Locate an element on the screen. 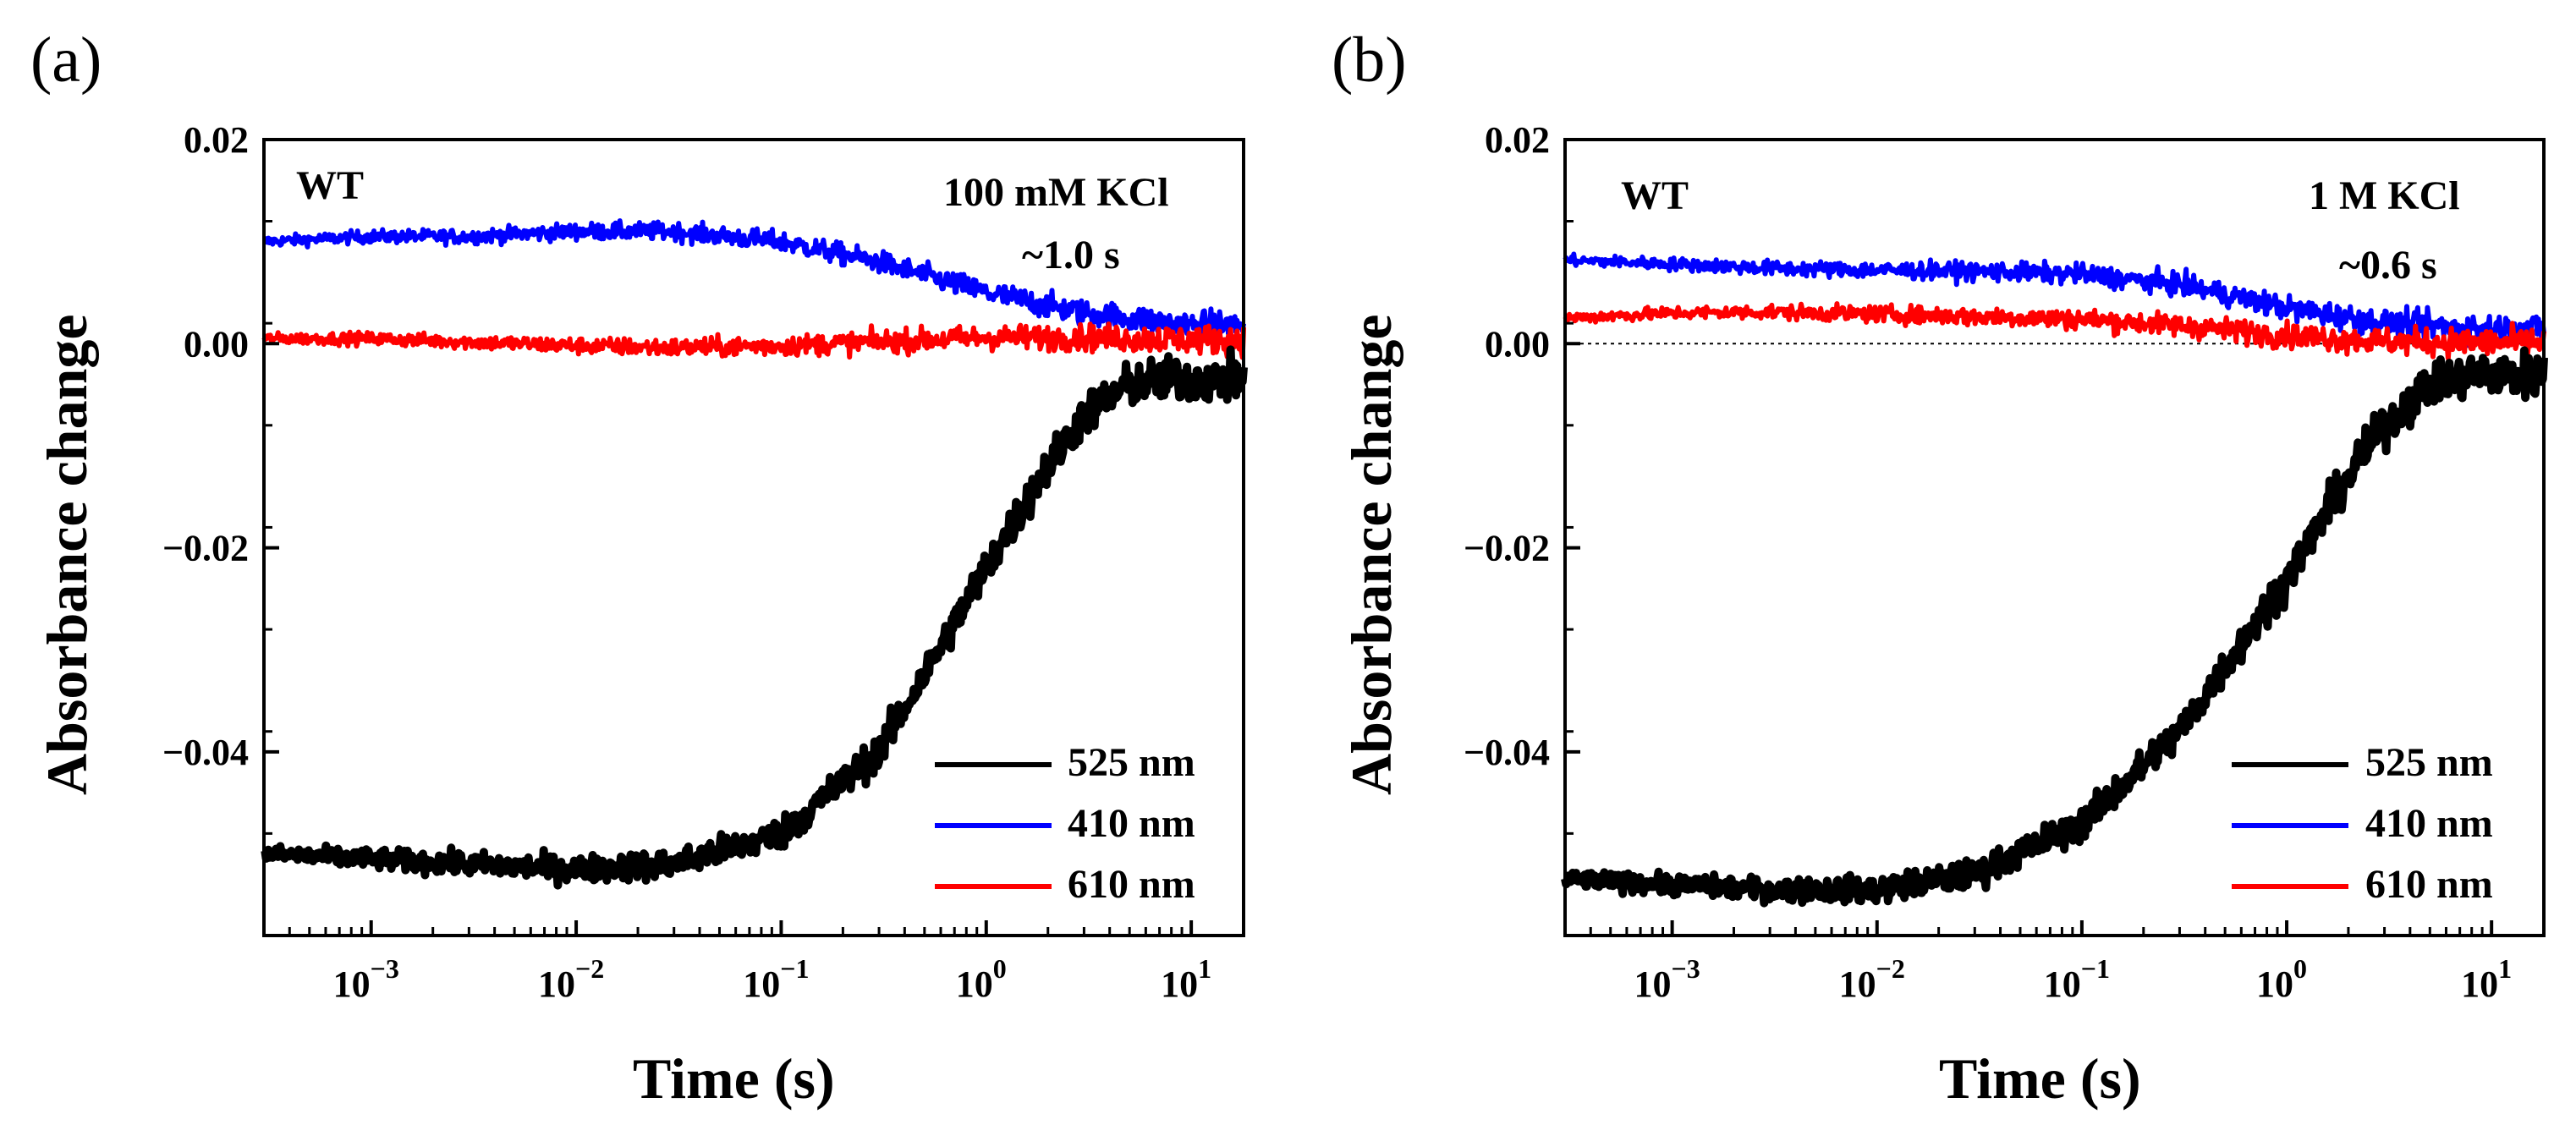  panel-label: (a) is located at coordinates (66, 60).